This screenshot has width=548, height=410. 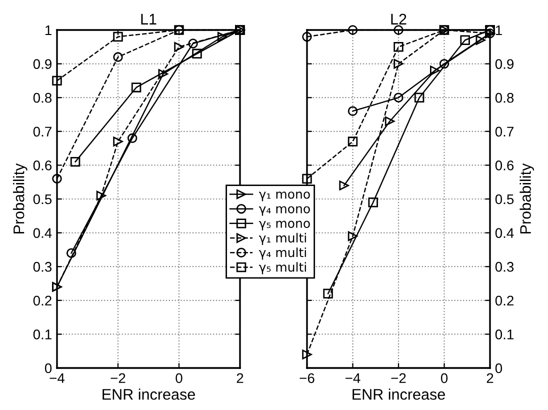 What do you see at coordinates (398, 19) in the screenshot?
I see `chart-title: L2` at bounding box center [398, 19].